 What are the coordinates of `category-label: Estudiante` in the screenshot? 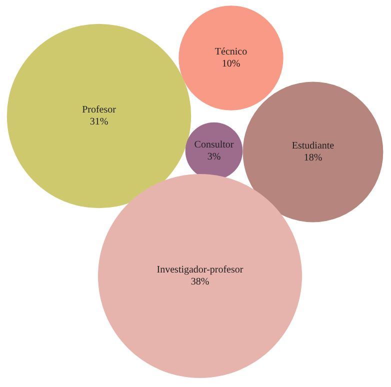 It's located at (313, 146).